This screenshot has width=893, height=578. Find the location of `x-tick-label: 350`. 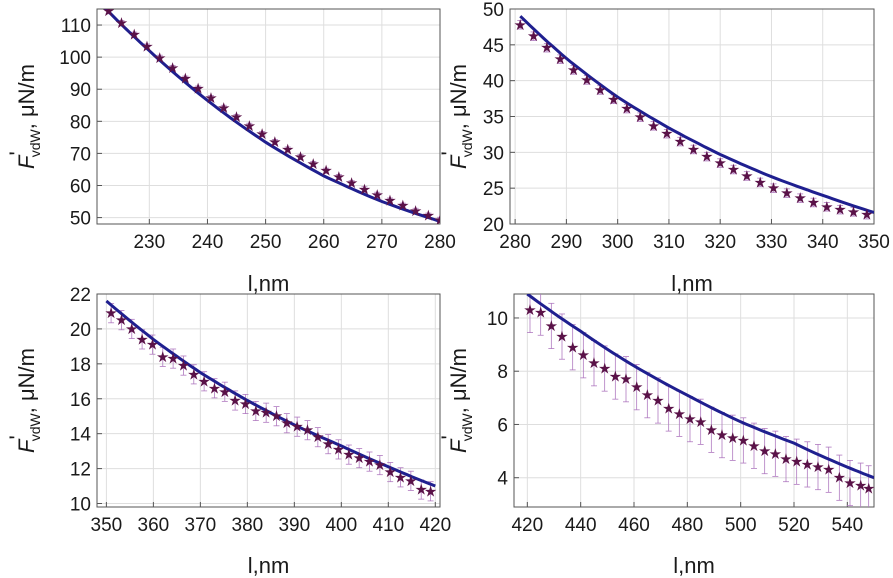

x-tick-label: 350 is located at coordinates (107, 525).